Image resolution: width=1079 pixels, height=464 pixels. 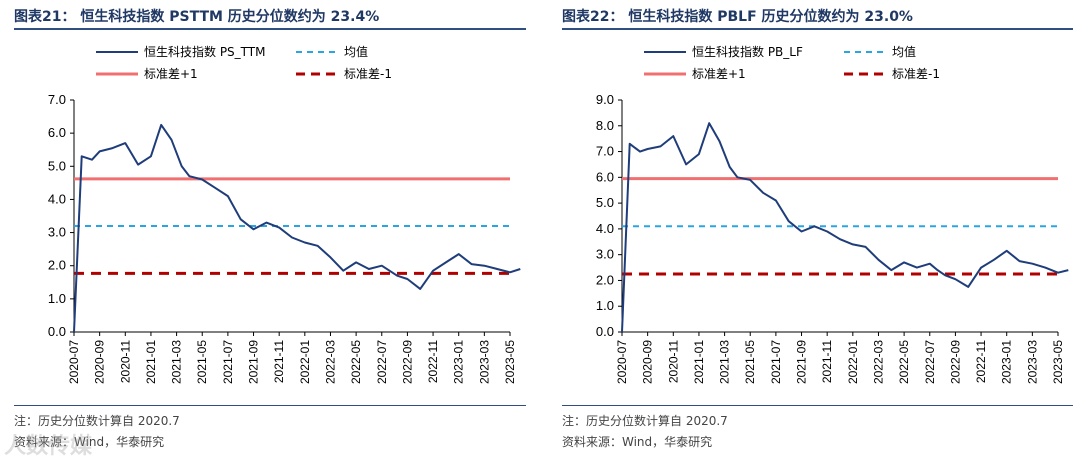 What do you see at coordinates (737, 17) in the screenshot?
I see `chart-title: 图表22： 恒生科技指数 PBLF 历史分位数约为 23.0%` at bounding box center [737, 17].